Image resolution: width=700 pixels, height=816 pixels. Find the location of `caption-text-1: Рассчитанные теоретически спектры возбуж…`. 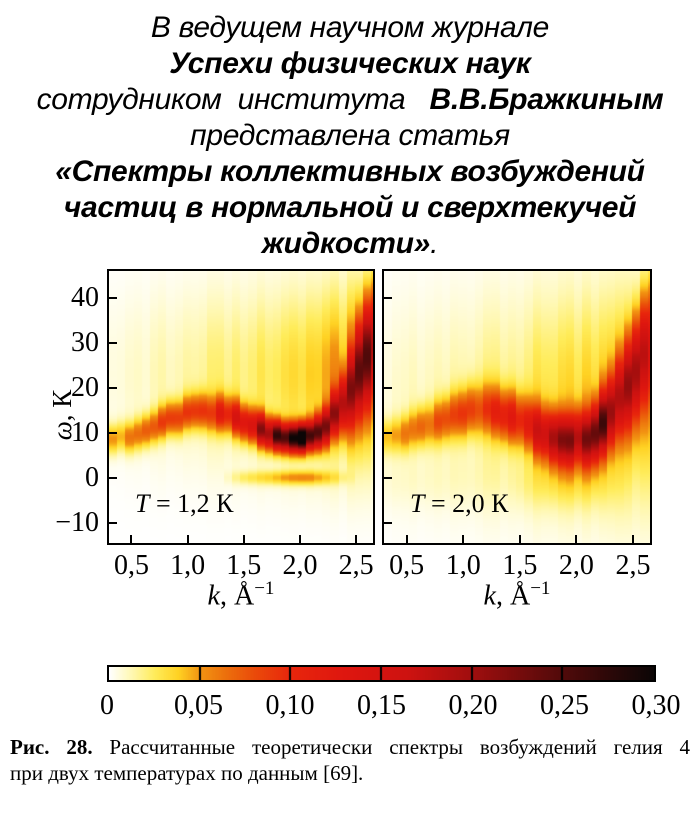

caption-text-1: Рассчитанные теоретически спектры возбуж… is located at coordinates (391, 747).